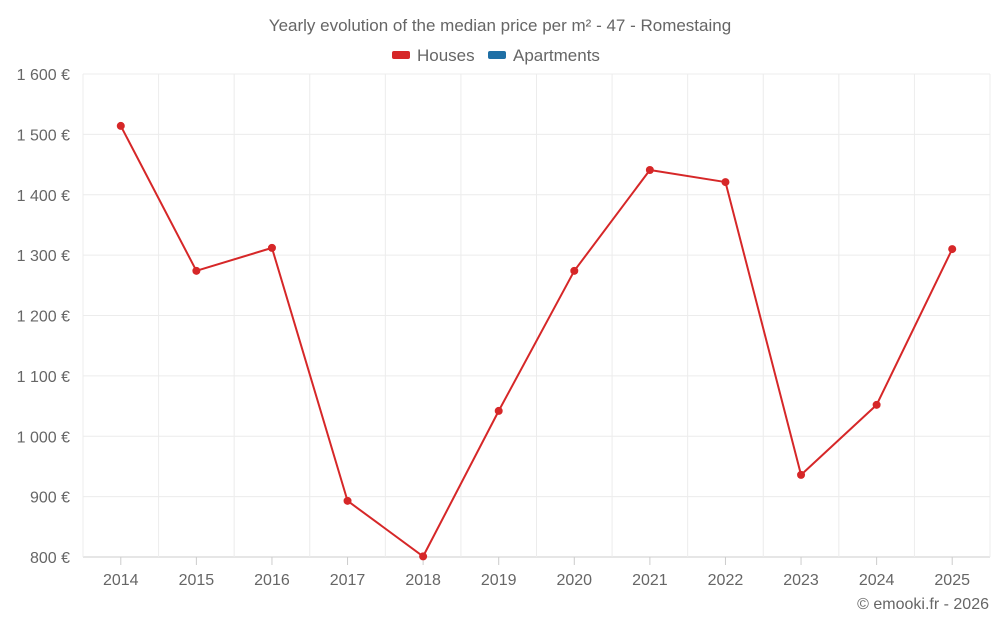 The image size is (1000, 625). I want to click on legend: Houses Apartments, so click(496, 55).